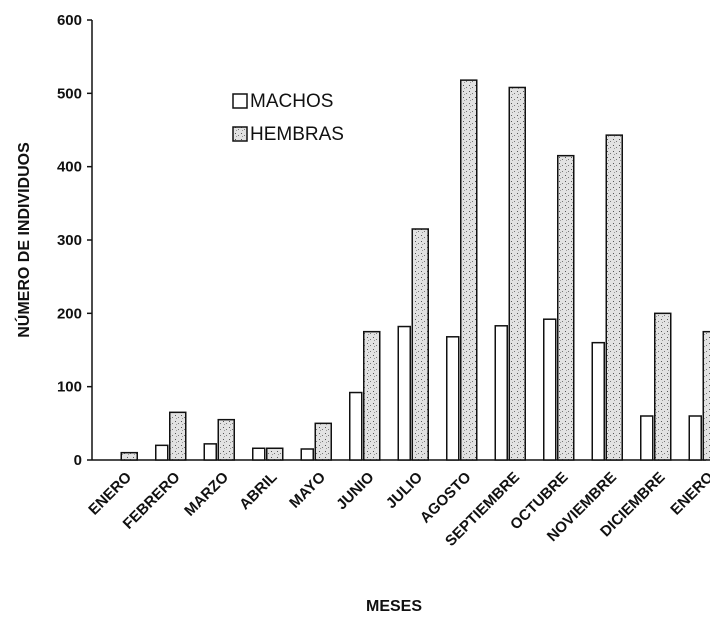 The height and width of the screenshot is (621, 710). What do you see at coordinates (258, 491) in the screenshot?
I see `x-tick-label: ABRIL` at bounding box center [258, 491].